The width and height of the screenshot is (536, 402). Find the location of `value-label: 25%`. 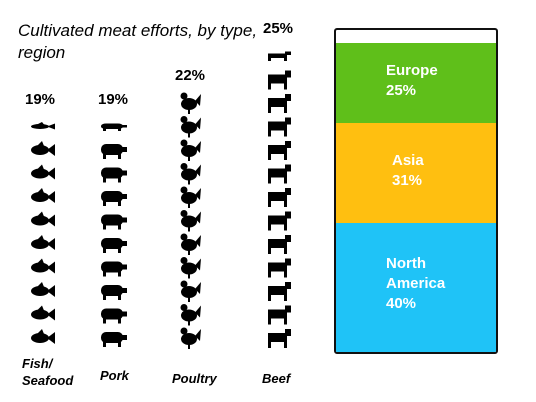

value-label: 25% is located at coordinates (278, 28).